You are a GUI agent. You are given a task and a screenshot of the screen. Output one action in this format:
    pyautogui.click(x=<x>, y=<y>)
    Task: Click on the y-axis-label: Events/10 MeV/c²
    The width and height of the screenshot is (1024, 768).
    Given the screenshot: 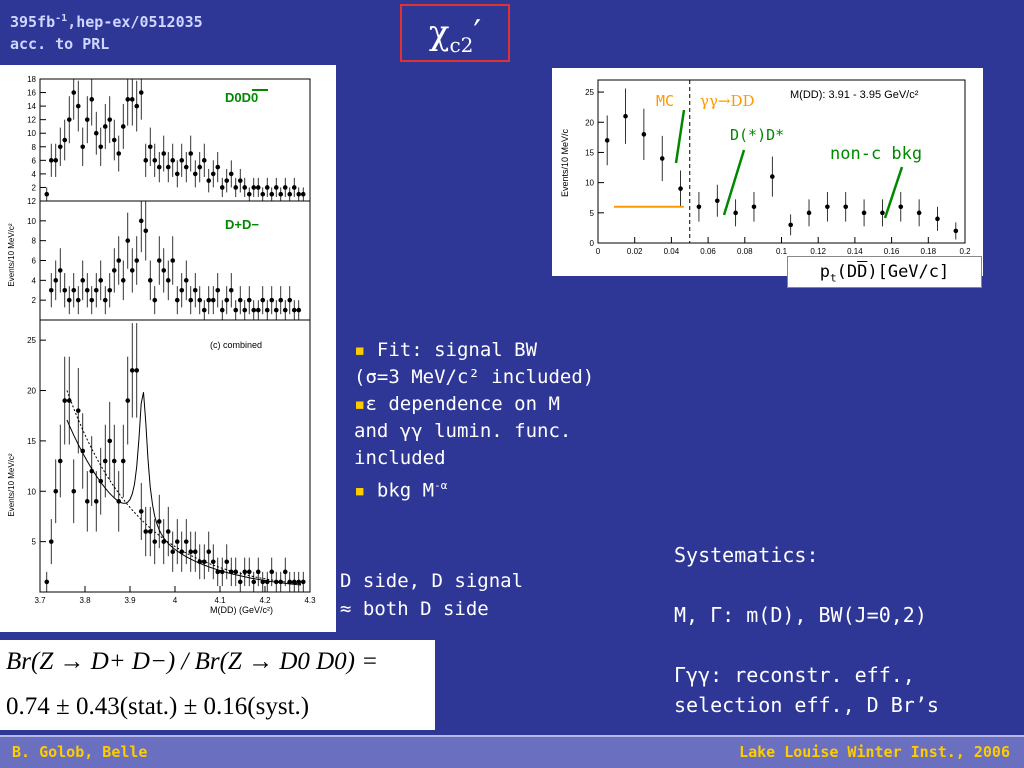 What is the action you would take?
    pyautogui.click(x=11, y=484)
    